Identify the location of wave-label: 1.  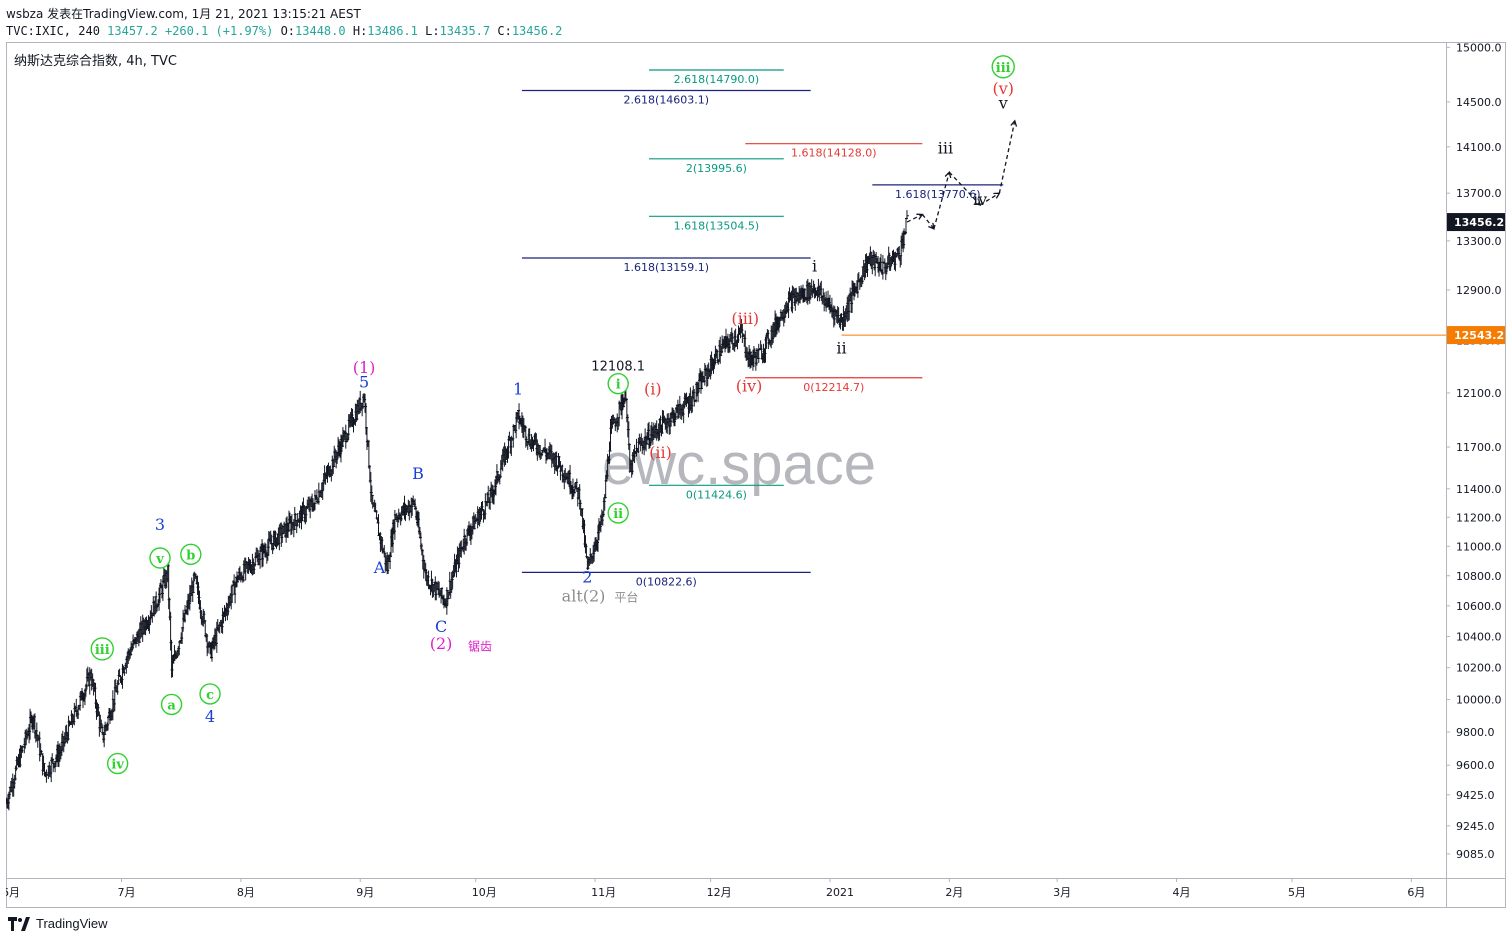
(518, 388).